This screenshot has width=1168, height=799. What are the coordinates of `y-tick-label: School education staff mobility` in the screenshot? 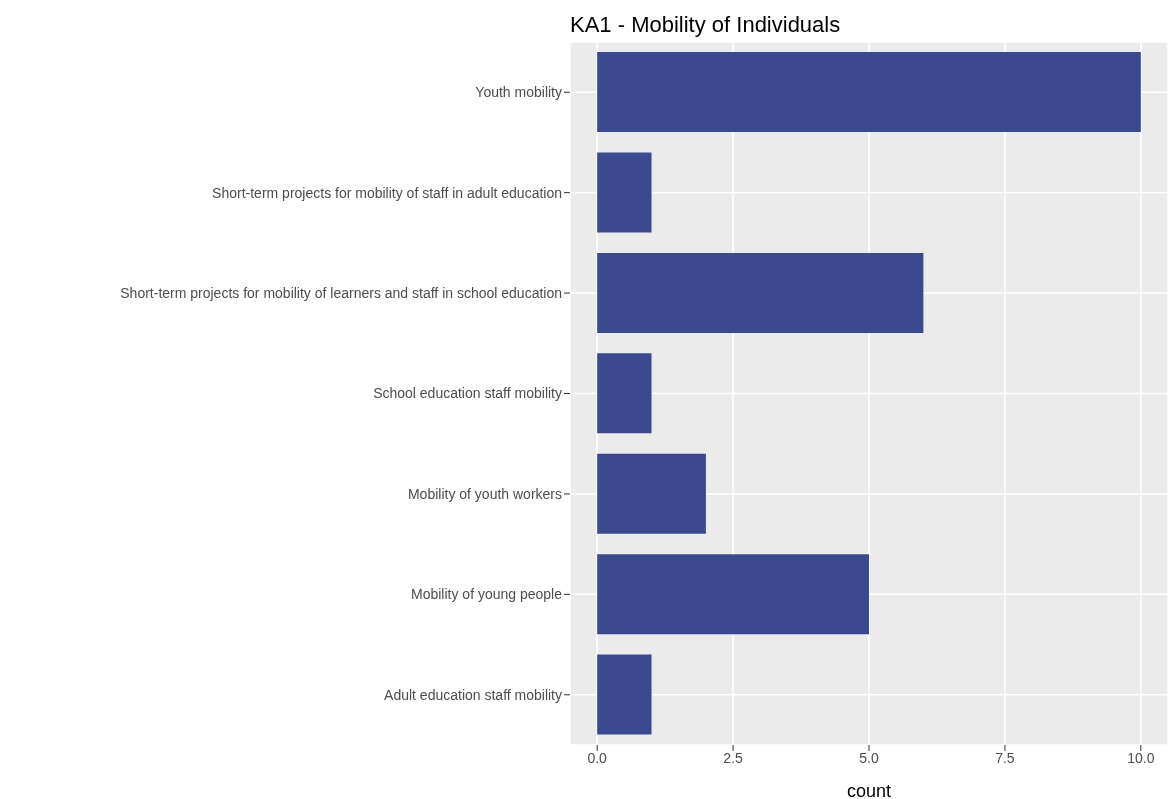 It's located at (467, 393).